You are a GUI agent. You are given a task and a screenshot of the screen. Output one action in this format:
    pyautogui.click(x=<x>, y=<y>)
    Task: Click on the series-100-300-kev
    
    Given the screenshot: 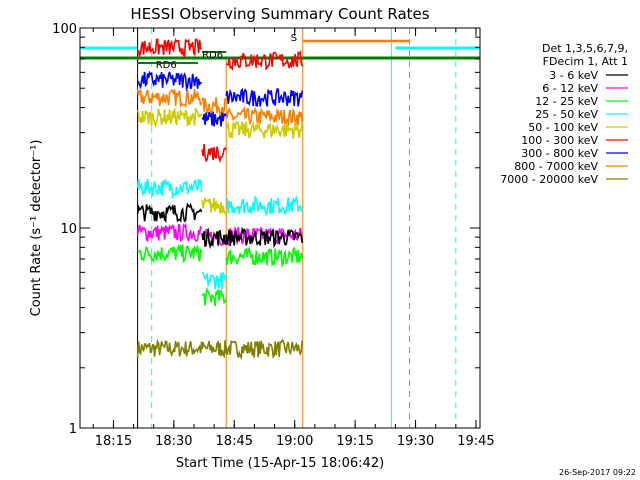 What is the action you would take?
    pyautogui.click(x=219, y=101)
    